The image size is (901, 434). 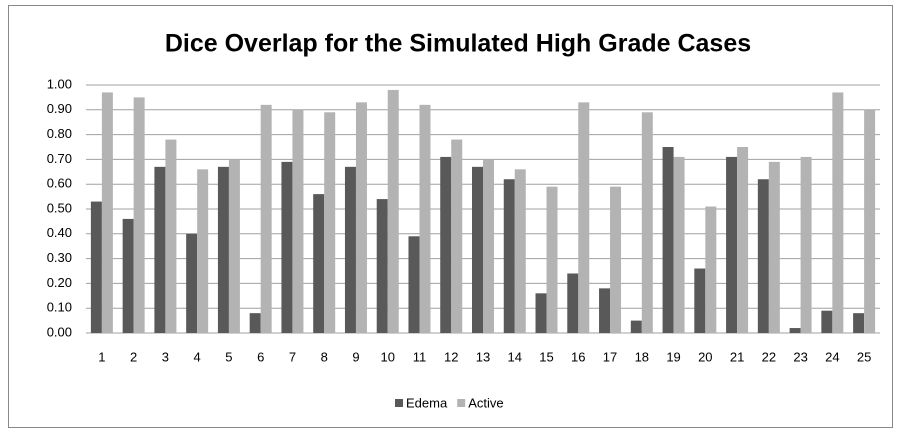 What do you see at coordinates (578, 356) in the screenshot?
I see `x-tick-label: 16` at bounding box center [578, 356].